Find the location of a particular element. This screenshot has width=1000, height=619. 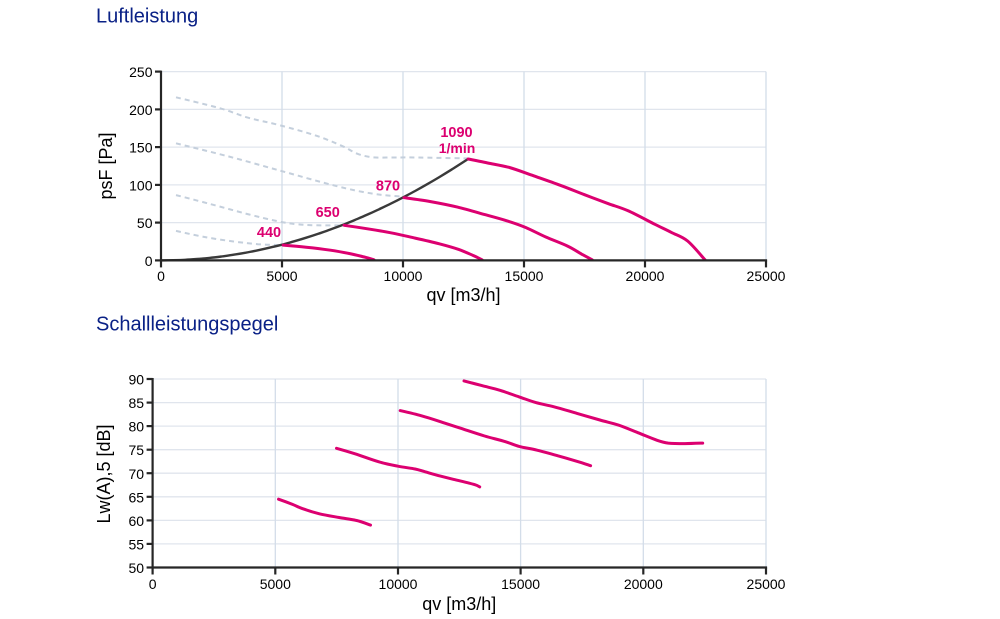

svg-text: 1090 is located at coordinates (456, 133).